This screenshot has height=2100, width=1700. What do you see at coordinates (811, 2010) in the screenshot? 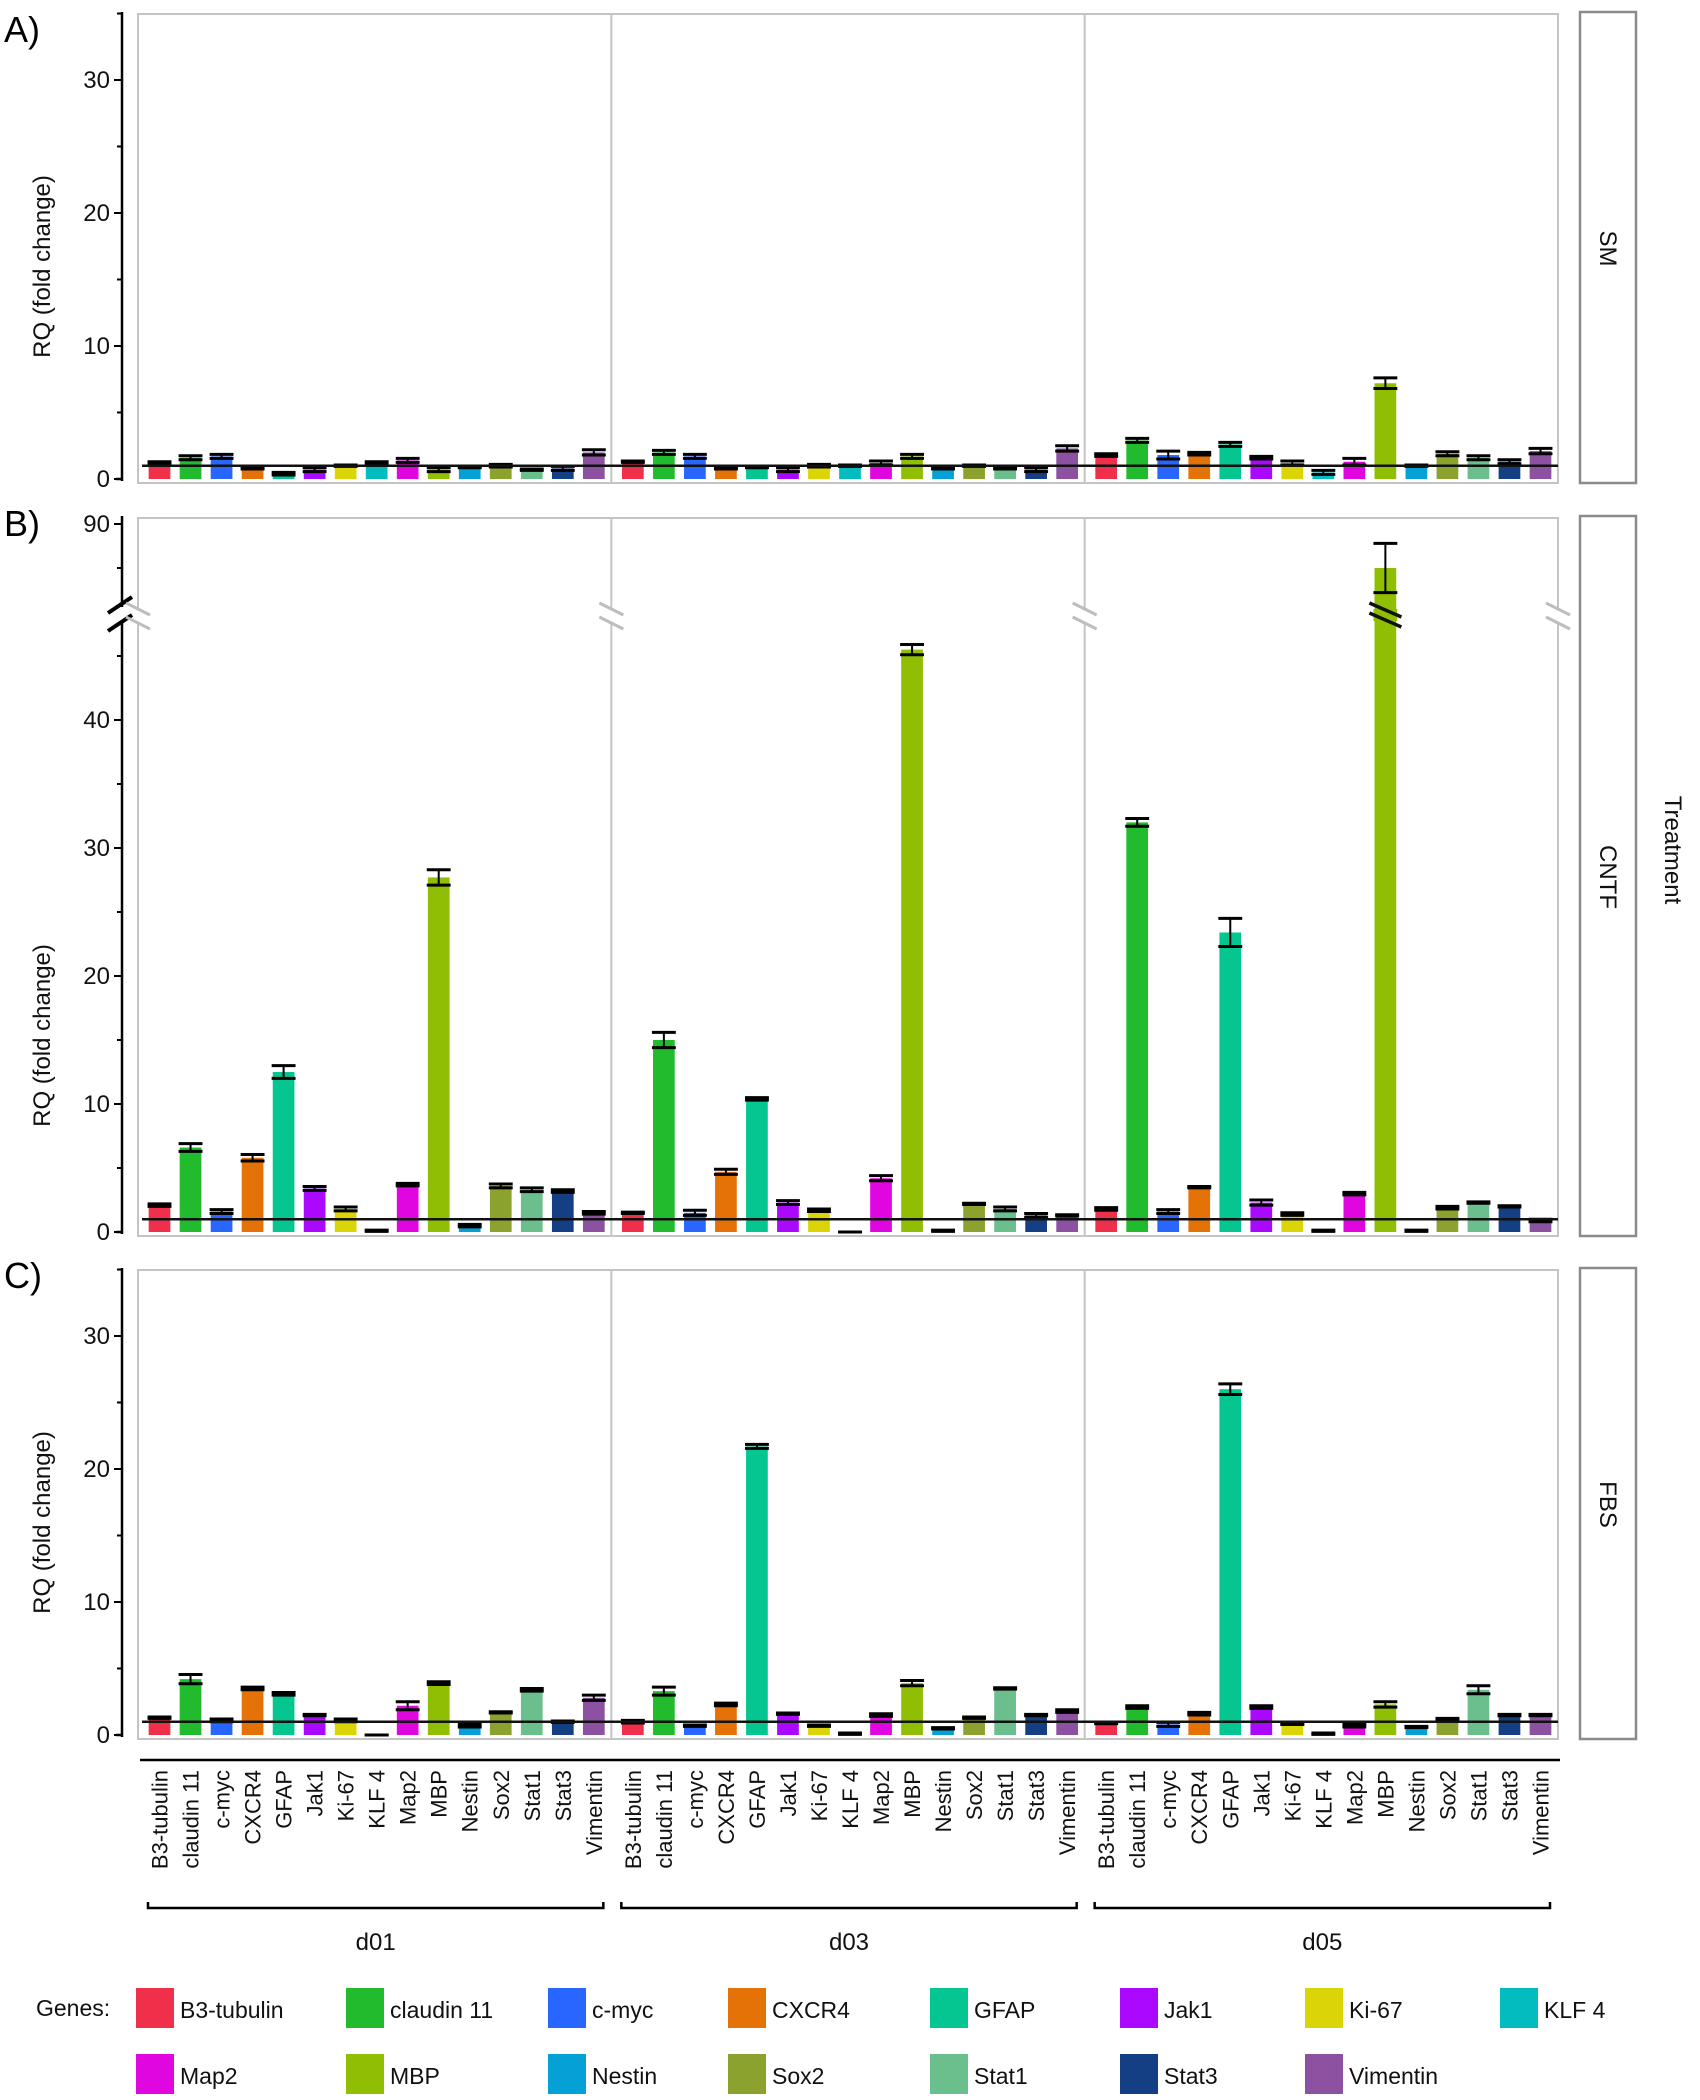
I see `legend-label: CXCR4` at bounding box center [811, 2010].